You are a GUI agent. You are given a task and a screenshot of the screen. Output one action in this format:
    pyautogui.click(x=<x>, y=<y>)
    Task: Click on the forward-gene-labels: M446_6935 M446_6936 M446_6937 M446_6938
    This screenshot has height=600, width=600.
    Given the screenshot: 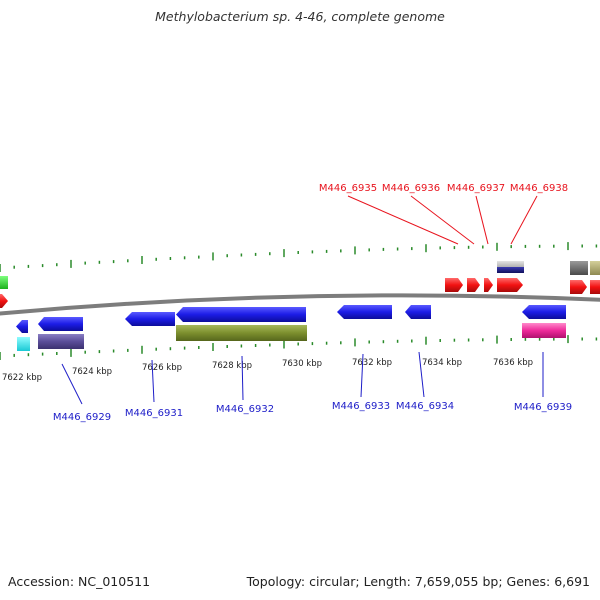 What is the action you would take?
    pyautogui.click(x=443, y=188)
    